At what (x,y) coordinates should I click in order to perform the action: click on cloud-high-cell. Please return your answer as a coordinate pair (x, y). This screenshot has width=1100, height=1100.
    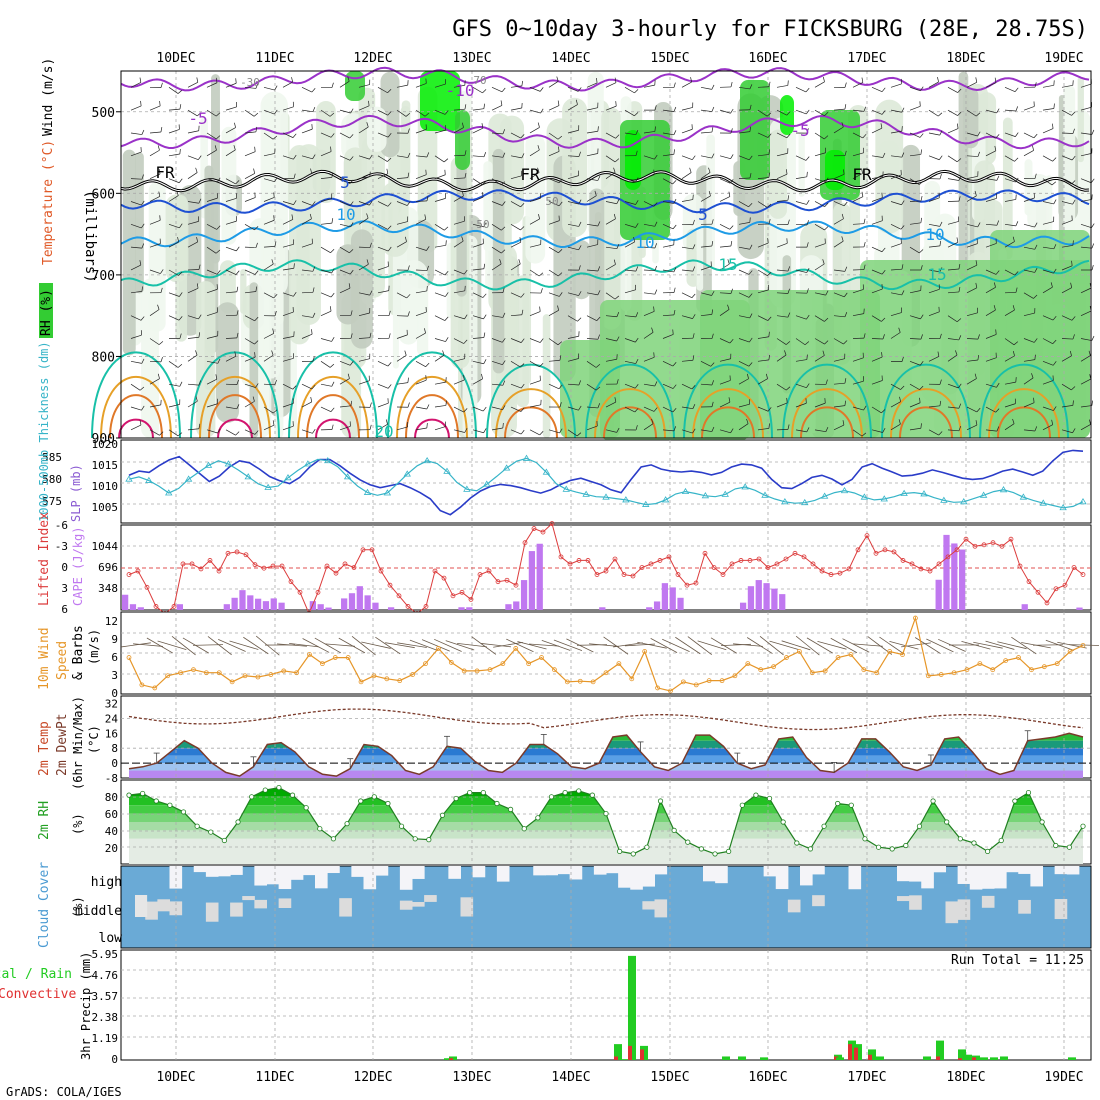
    Looking at the image, I should click on (503, 874).